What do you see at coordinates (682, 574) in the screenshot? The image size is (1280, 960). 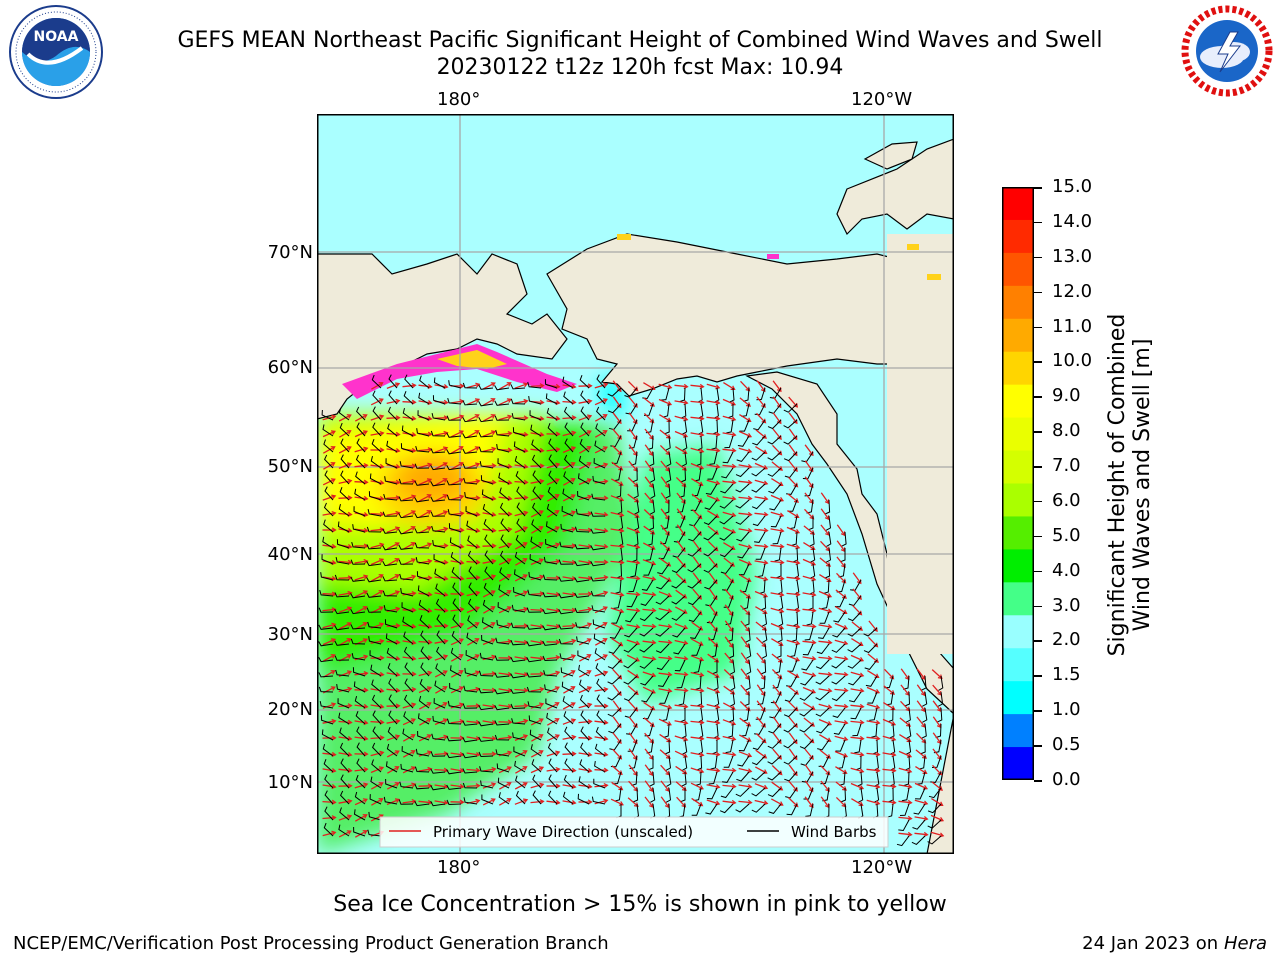 I see `wave-field-3to4m-east` at bounding box center [682, 574].